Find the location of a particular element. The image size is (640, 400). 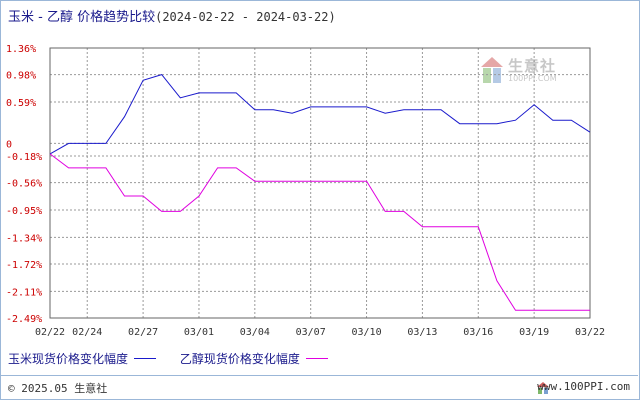

x-tick-label: 03/07 is located at coordinates (311, 332).